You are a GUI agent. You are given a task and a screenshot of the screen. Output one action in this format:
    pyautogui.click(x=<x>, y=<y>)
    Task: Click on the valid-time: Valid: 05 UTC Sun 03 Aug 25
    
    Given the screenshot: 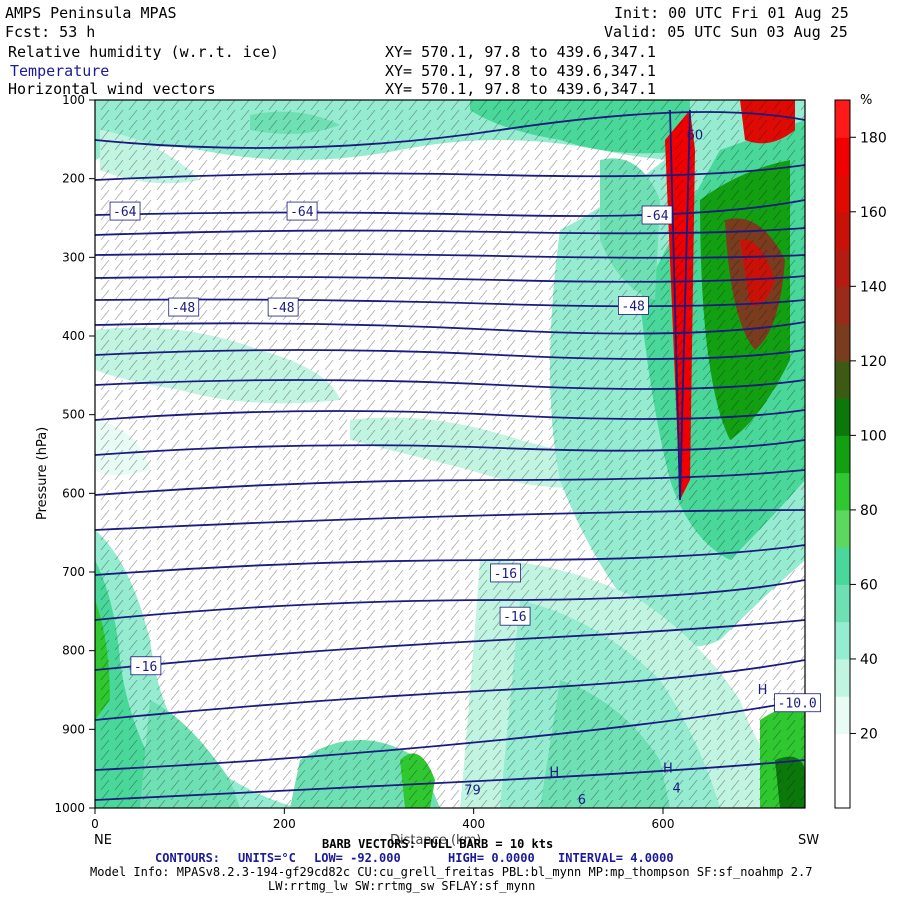 What is the action you would take?
    pyautogui.click(x=726, y=32)
    